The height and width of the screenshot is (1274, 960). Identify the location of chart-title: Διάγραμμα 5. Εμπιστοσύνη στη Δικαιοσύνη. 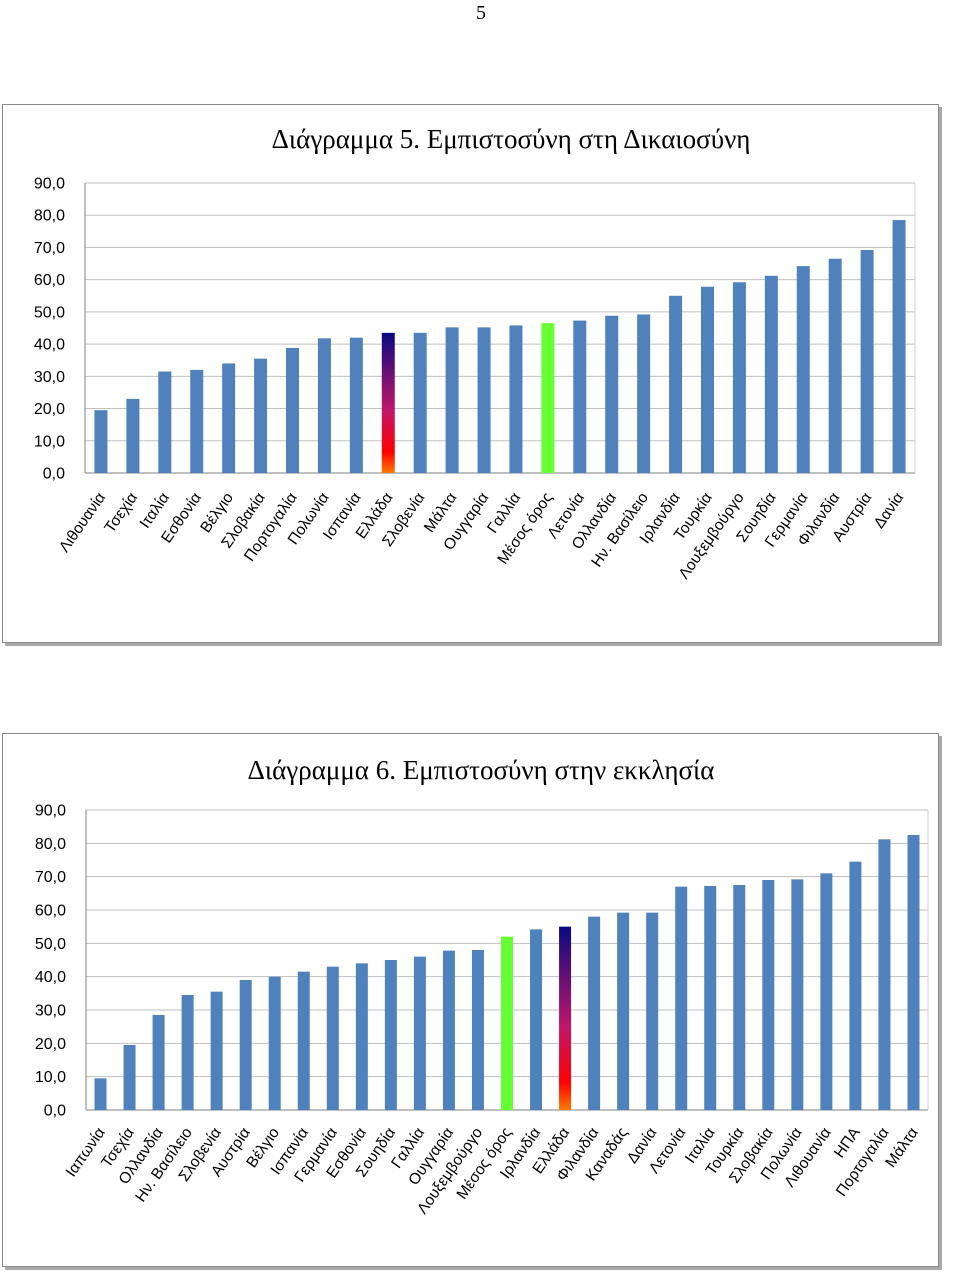
(511, 139).